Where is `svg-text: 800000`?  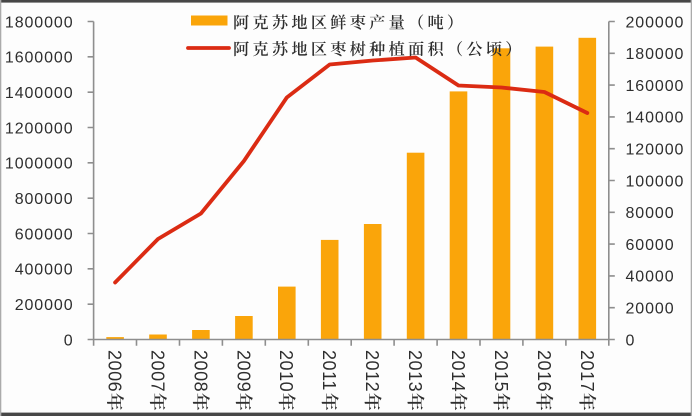
svg-text: 800000 is located at coordinates (44, 199).